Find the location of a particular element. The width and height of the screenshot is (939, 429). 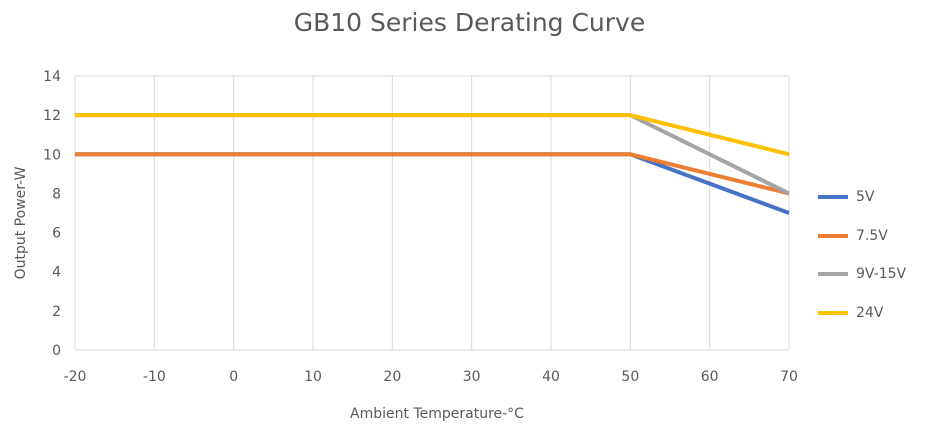

legend-item: 9V-15V is located at coordinates (862, 274).